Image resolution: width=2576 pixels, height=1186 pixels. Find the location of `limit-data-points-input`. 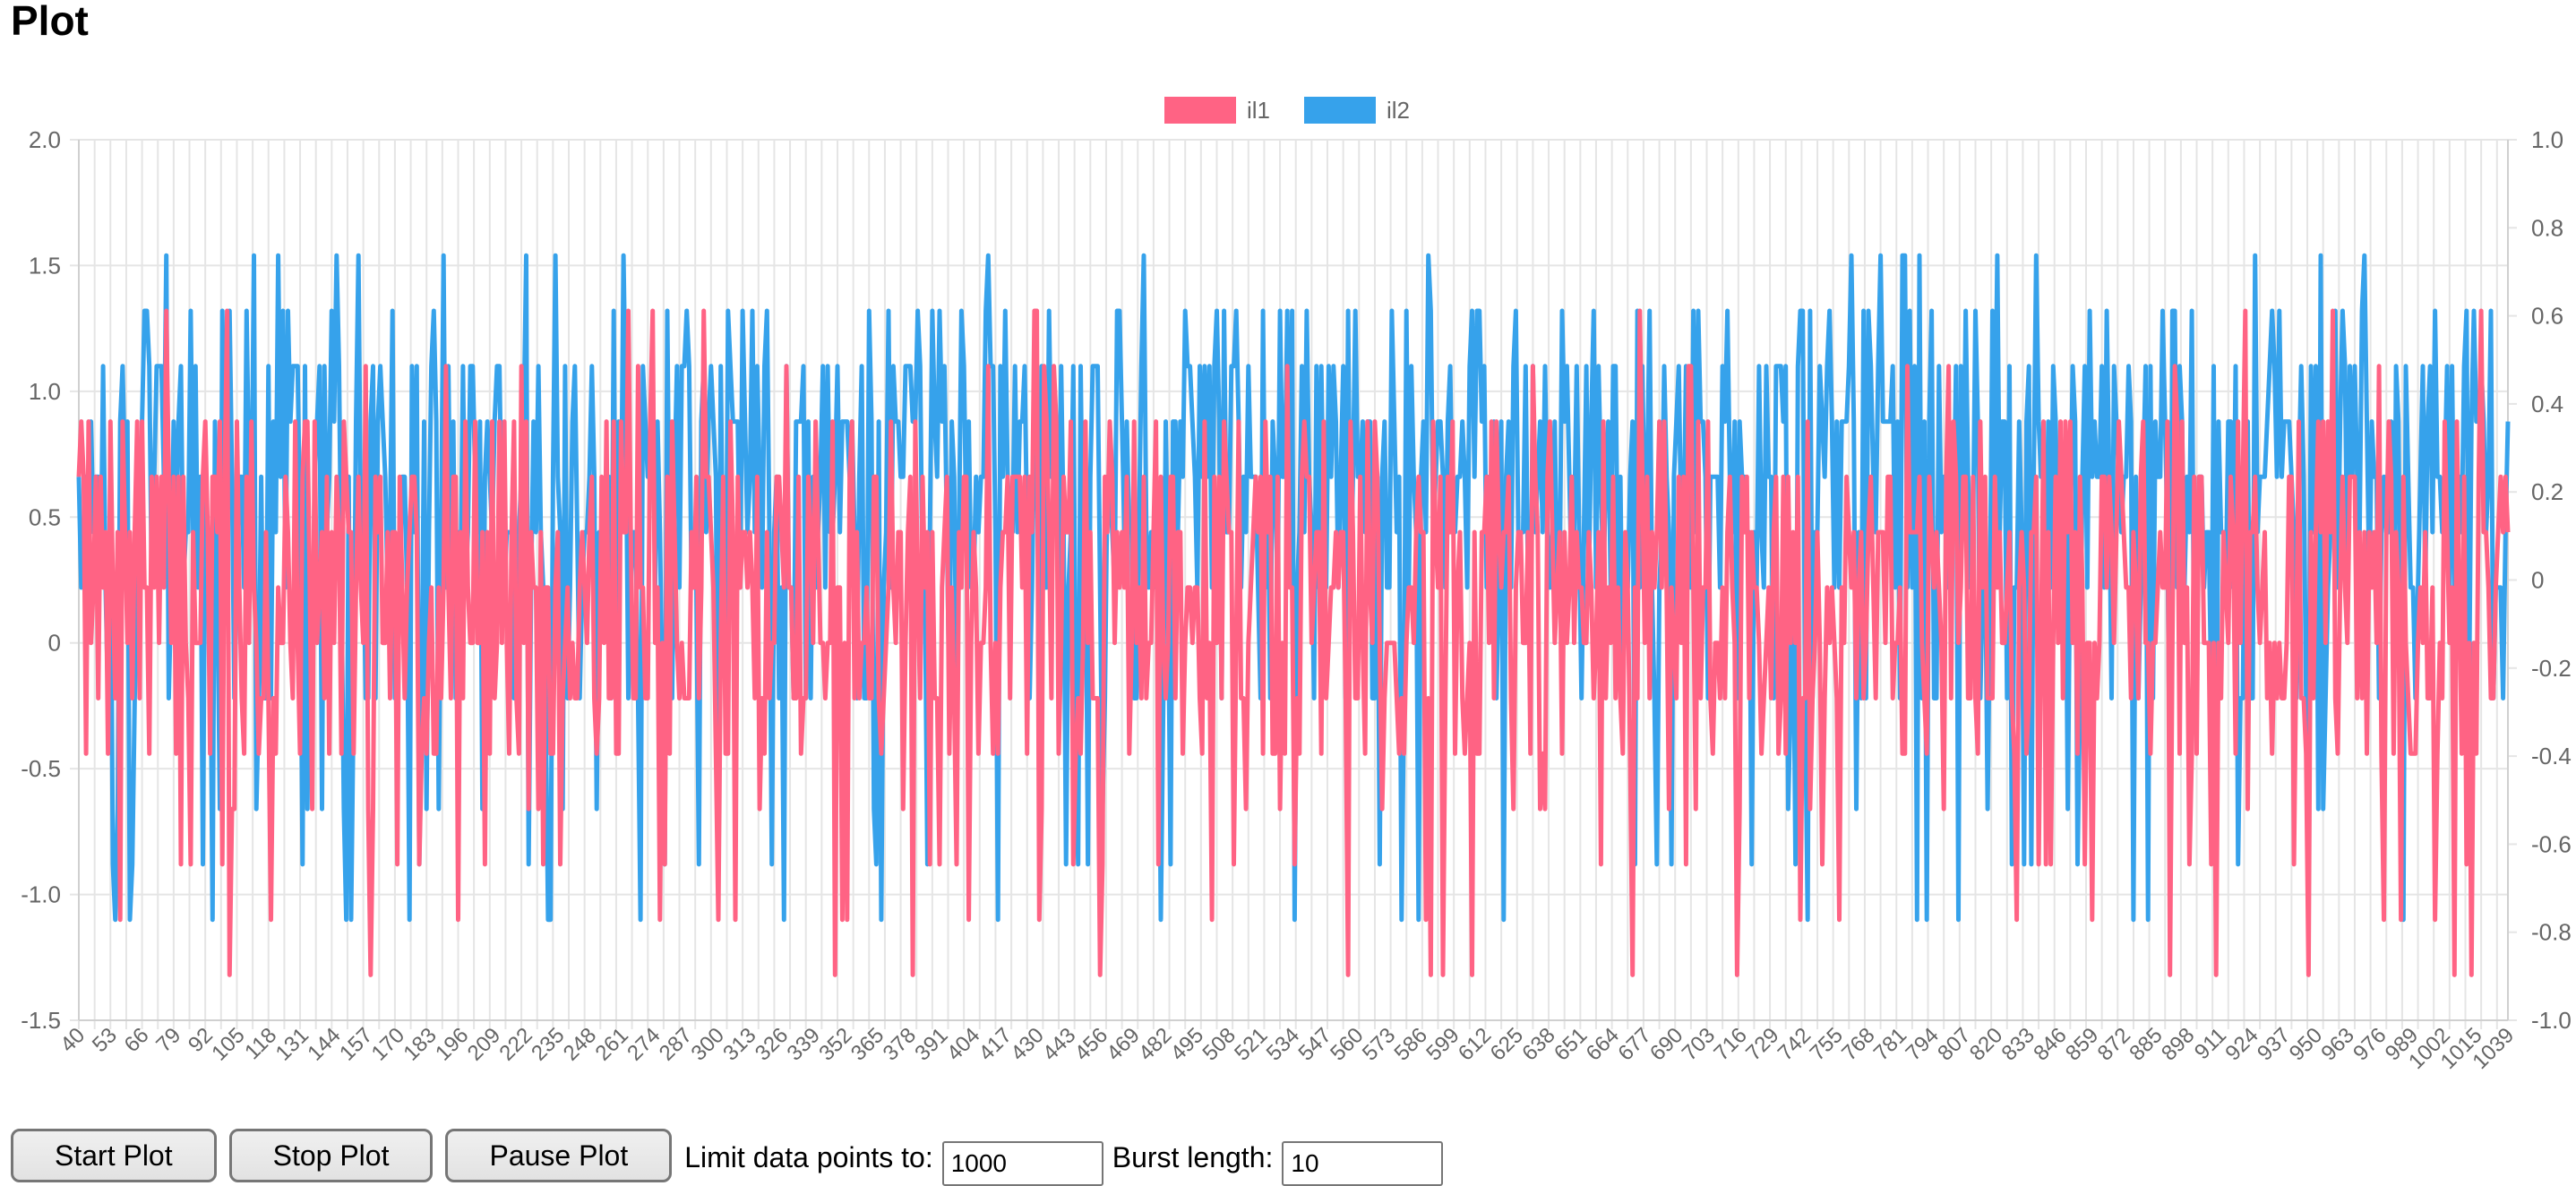

limit-data-points-input is located at coordinates (1022, 1163).